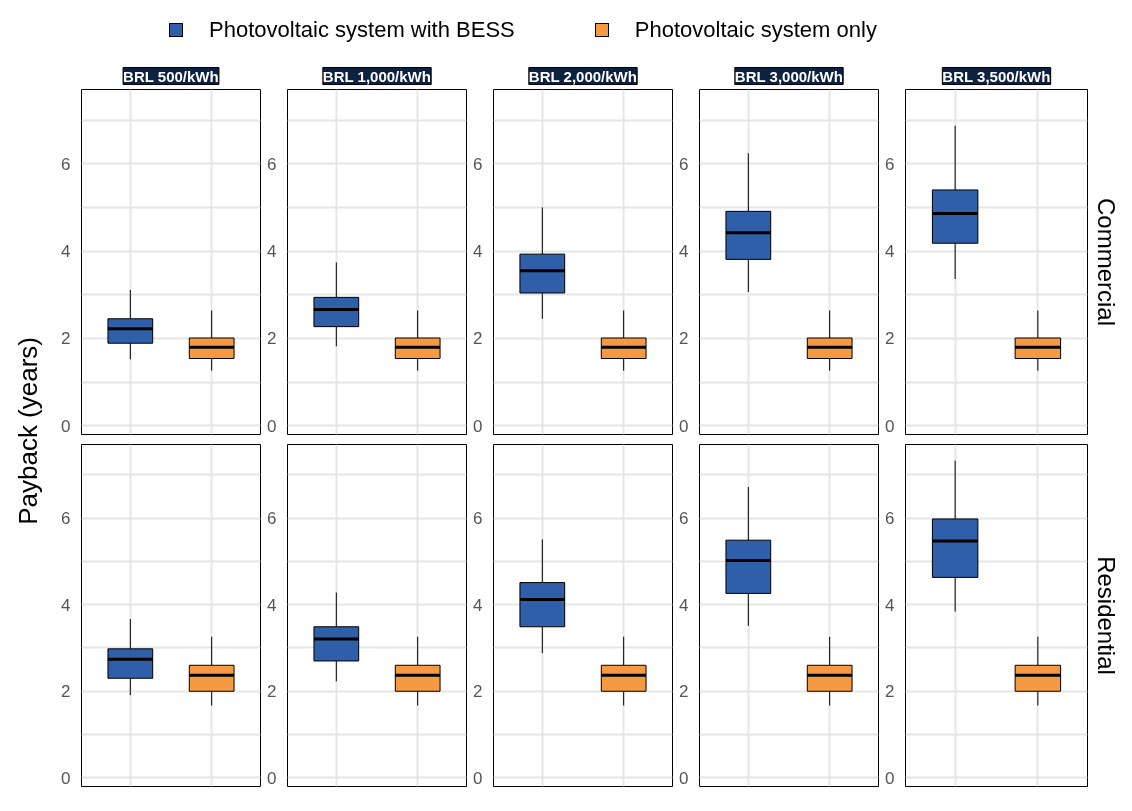 Image resolution: width=1132 pixels, height=811 pixels. What do you see at coordinates (1106, 615) in the screenshot?
I see `text: Residential` at bounding box center [1106, 615].